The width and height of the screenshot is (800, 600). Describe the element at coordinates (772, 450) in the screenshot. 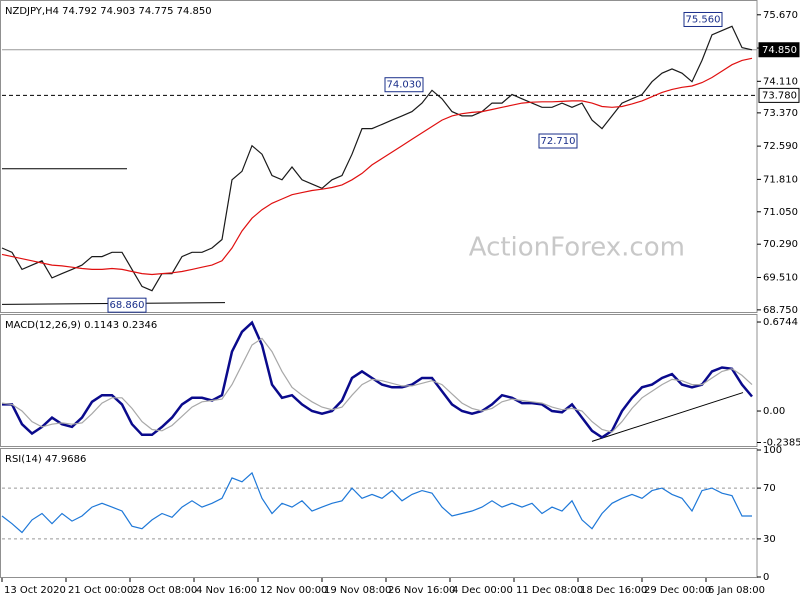

I see `y-tick-label: 100` at that location.